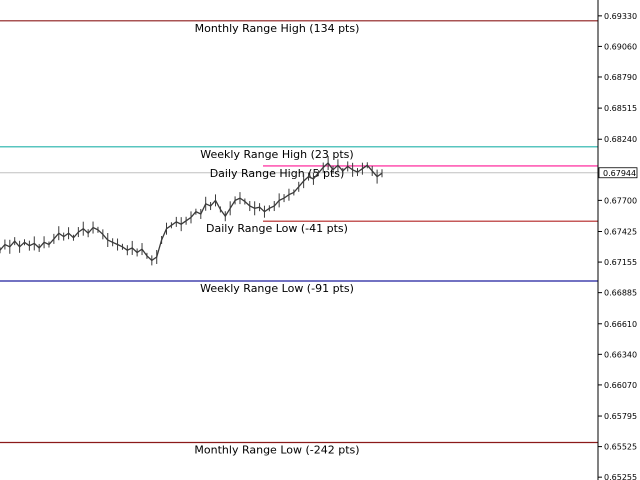 The image size is (640, 480). I want to click on level-label-0: Monthly Range High (134 pts), so click(277, 28).